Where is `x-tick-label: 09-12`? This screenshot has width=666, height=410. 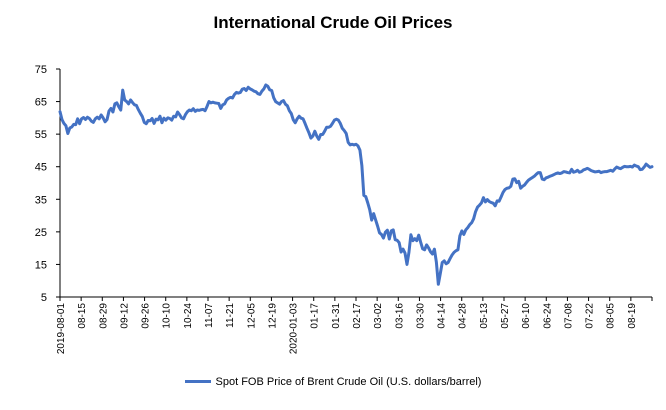 x-tick-label: 09-12 is located at coordinates (124, 316).